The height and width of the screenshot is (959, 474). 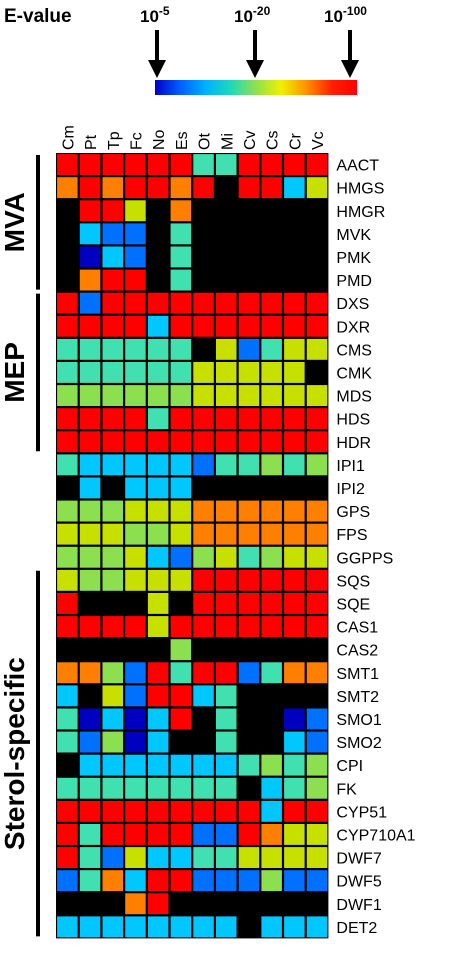 What do you see at coordinates (354, 350) in the screenshot?
I see `row-label: CMS` at bounding box center [354, 350].